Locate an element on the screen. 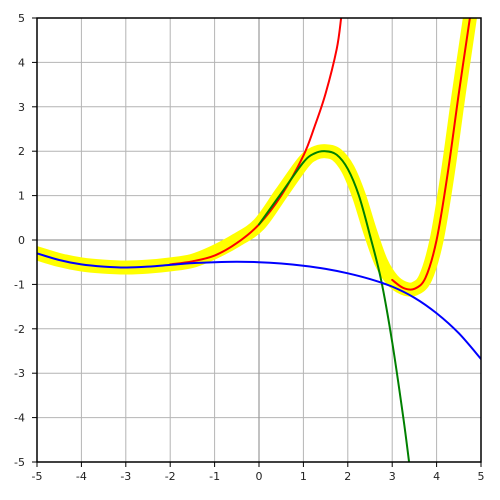 The width and height of the screenshot is (500, 500). y-tick-label: 1 is located at coordinates (21, 196).